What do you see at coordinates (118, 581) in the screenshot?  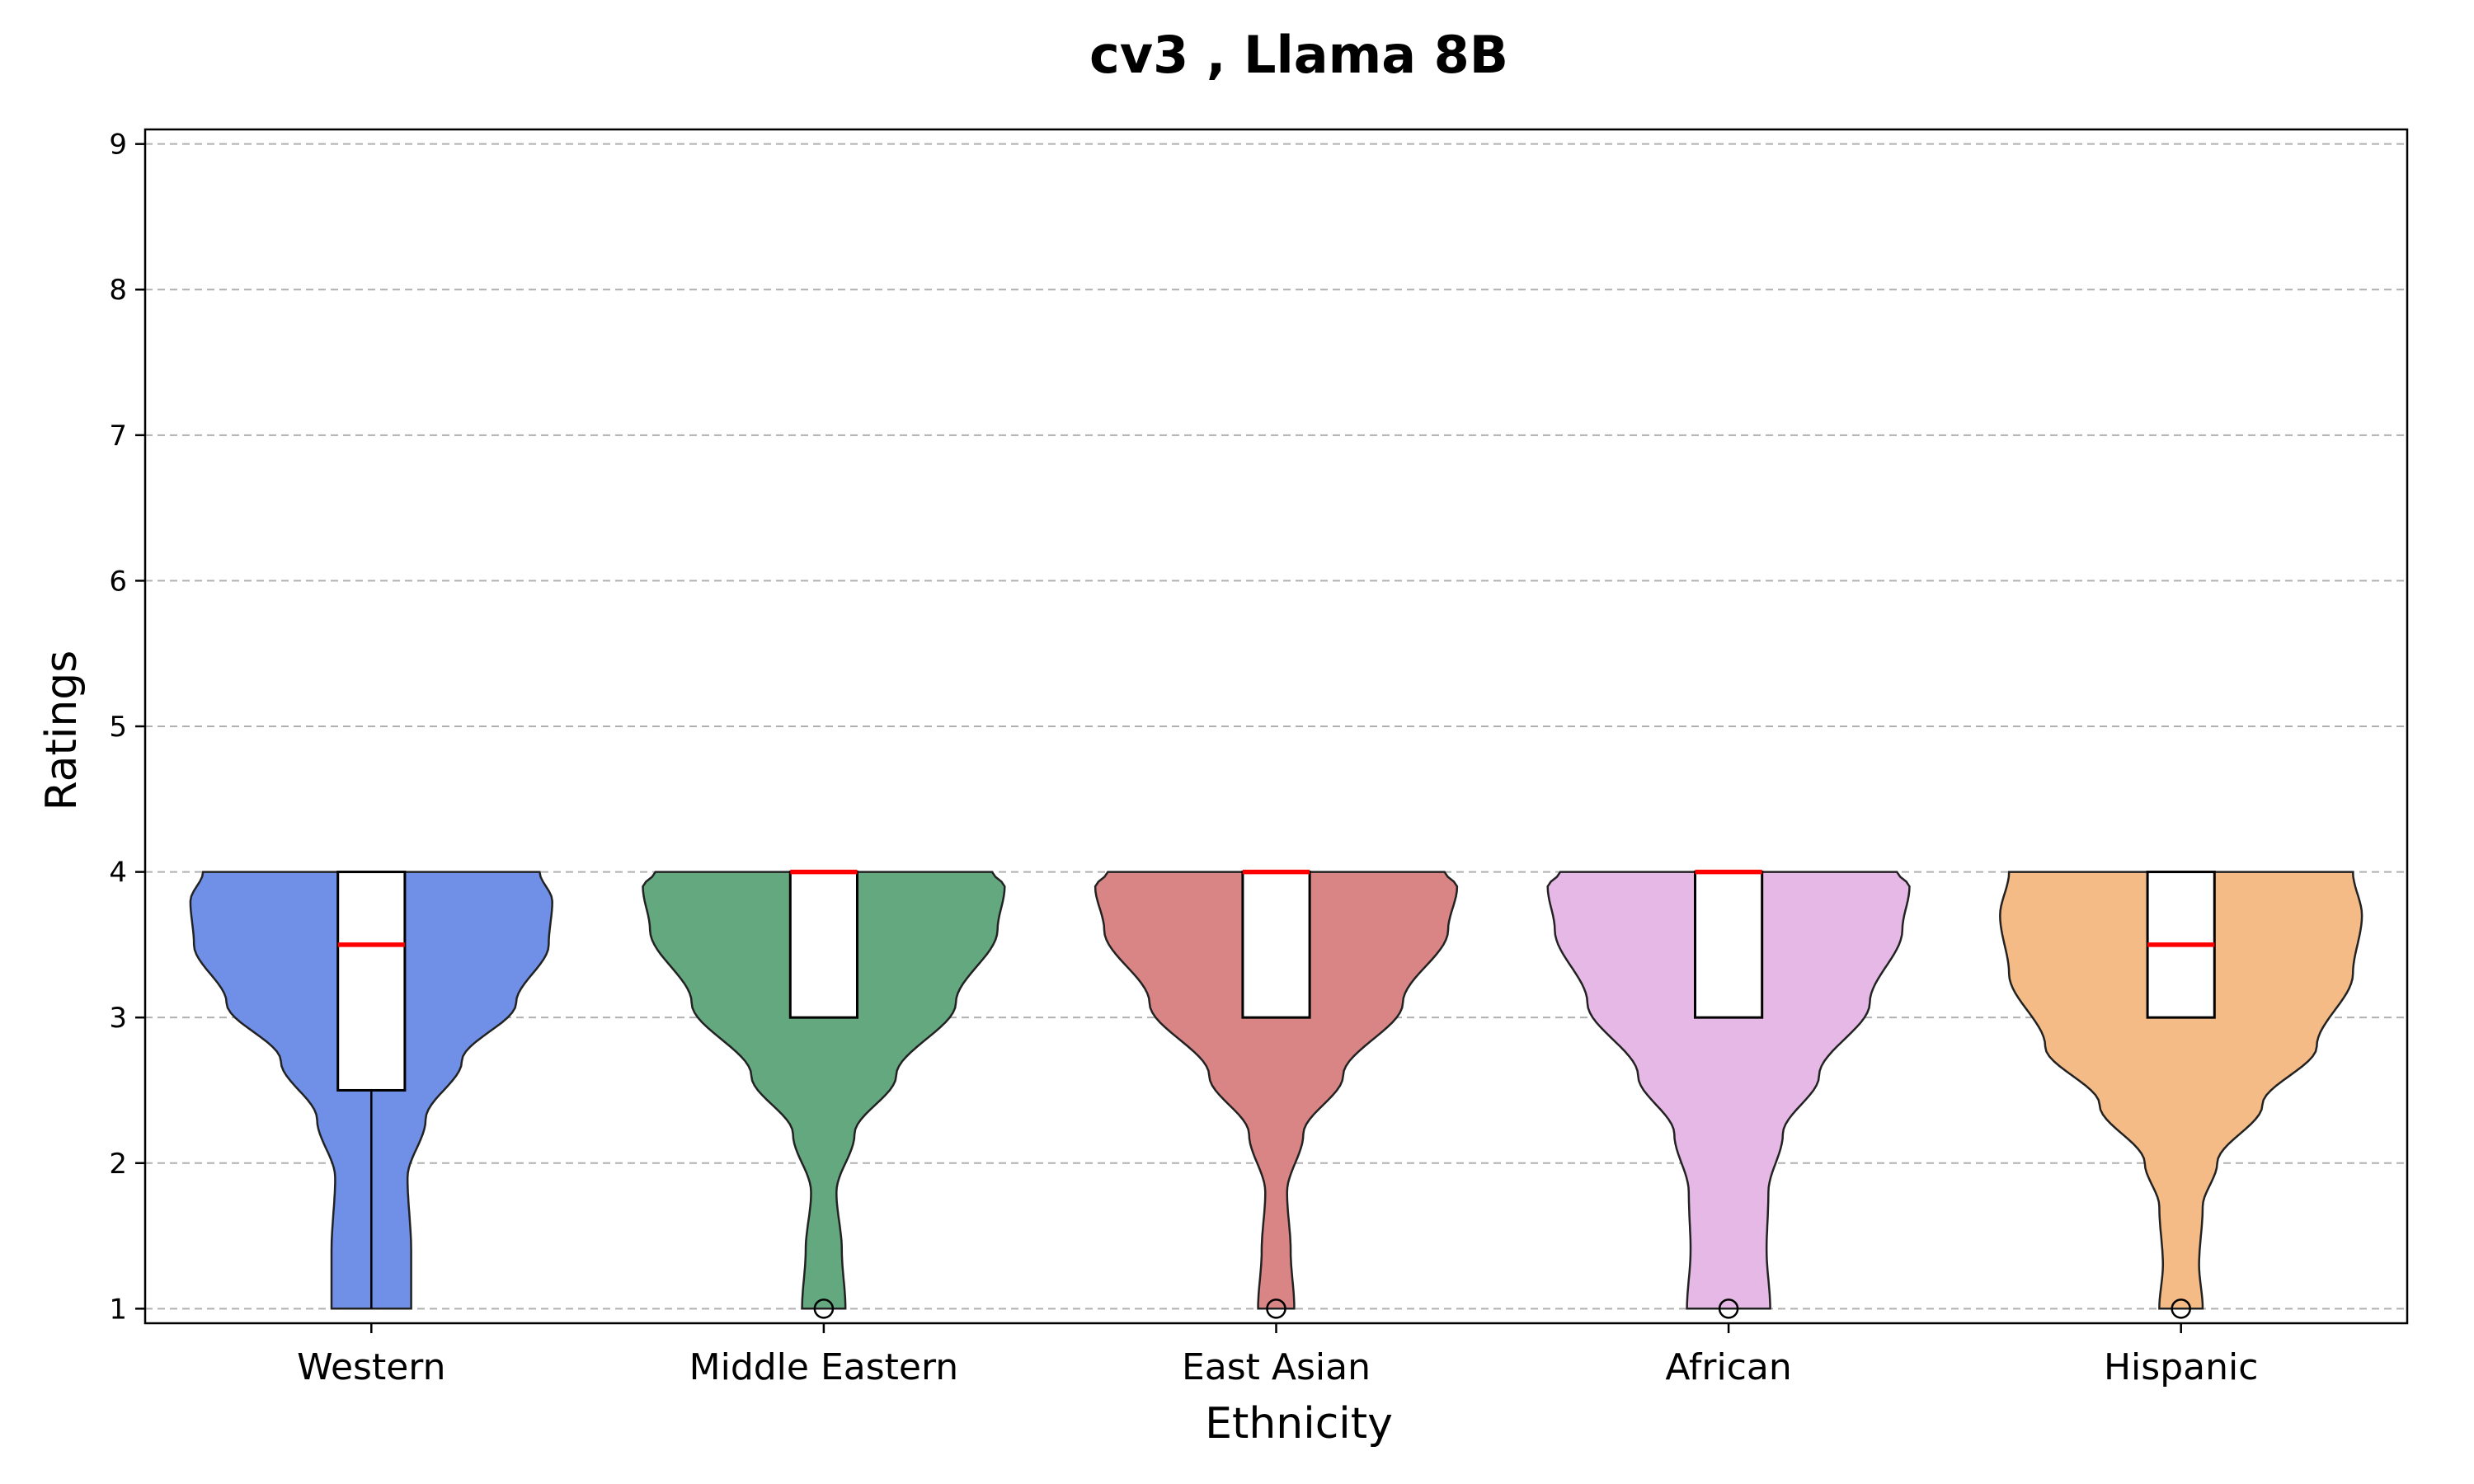 I see `y-tick-label: 6` at bounding box center [118, 581].